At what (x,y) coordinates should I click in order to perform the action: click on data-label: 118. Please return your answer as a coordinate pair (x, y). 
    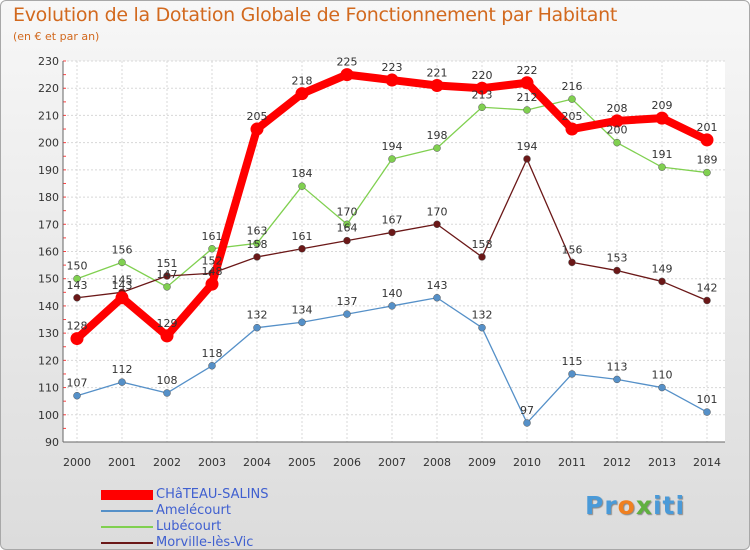
    Looking at the image, I should click on (212, 353).